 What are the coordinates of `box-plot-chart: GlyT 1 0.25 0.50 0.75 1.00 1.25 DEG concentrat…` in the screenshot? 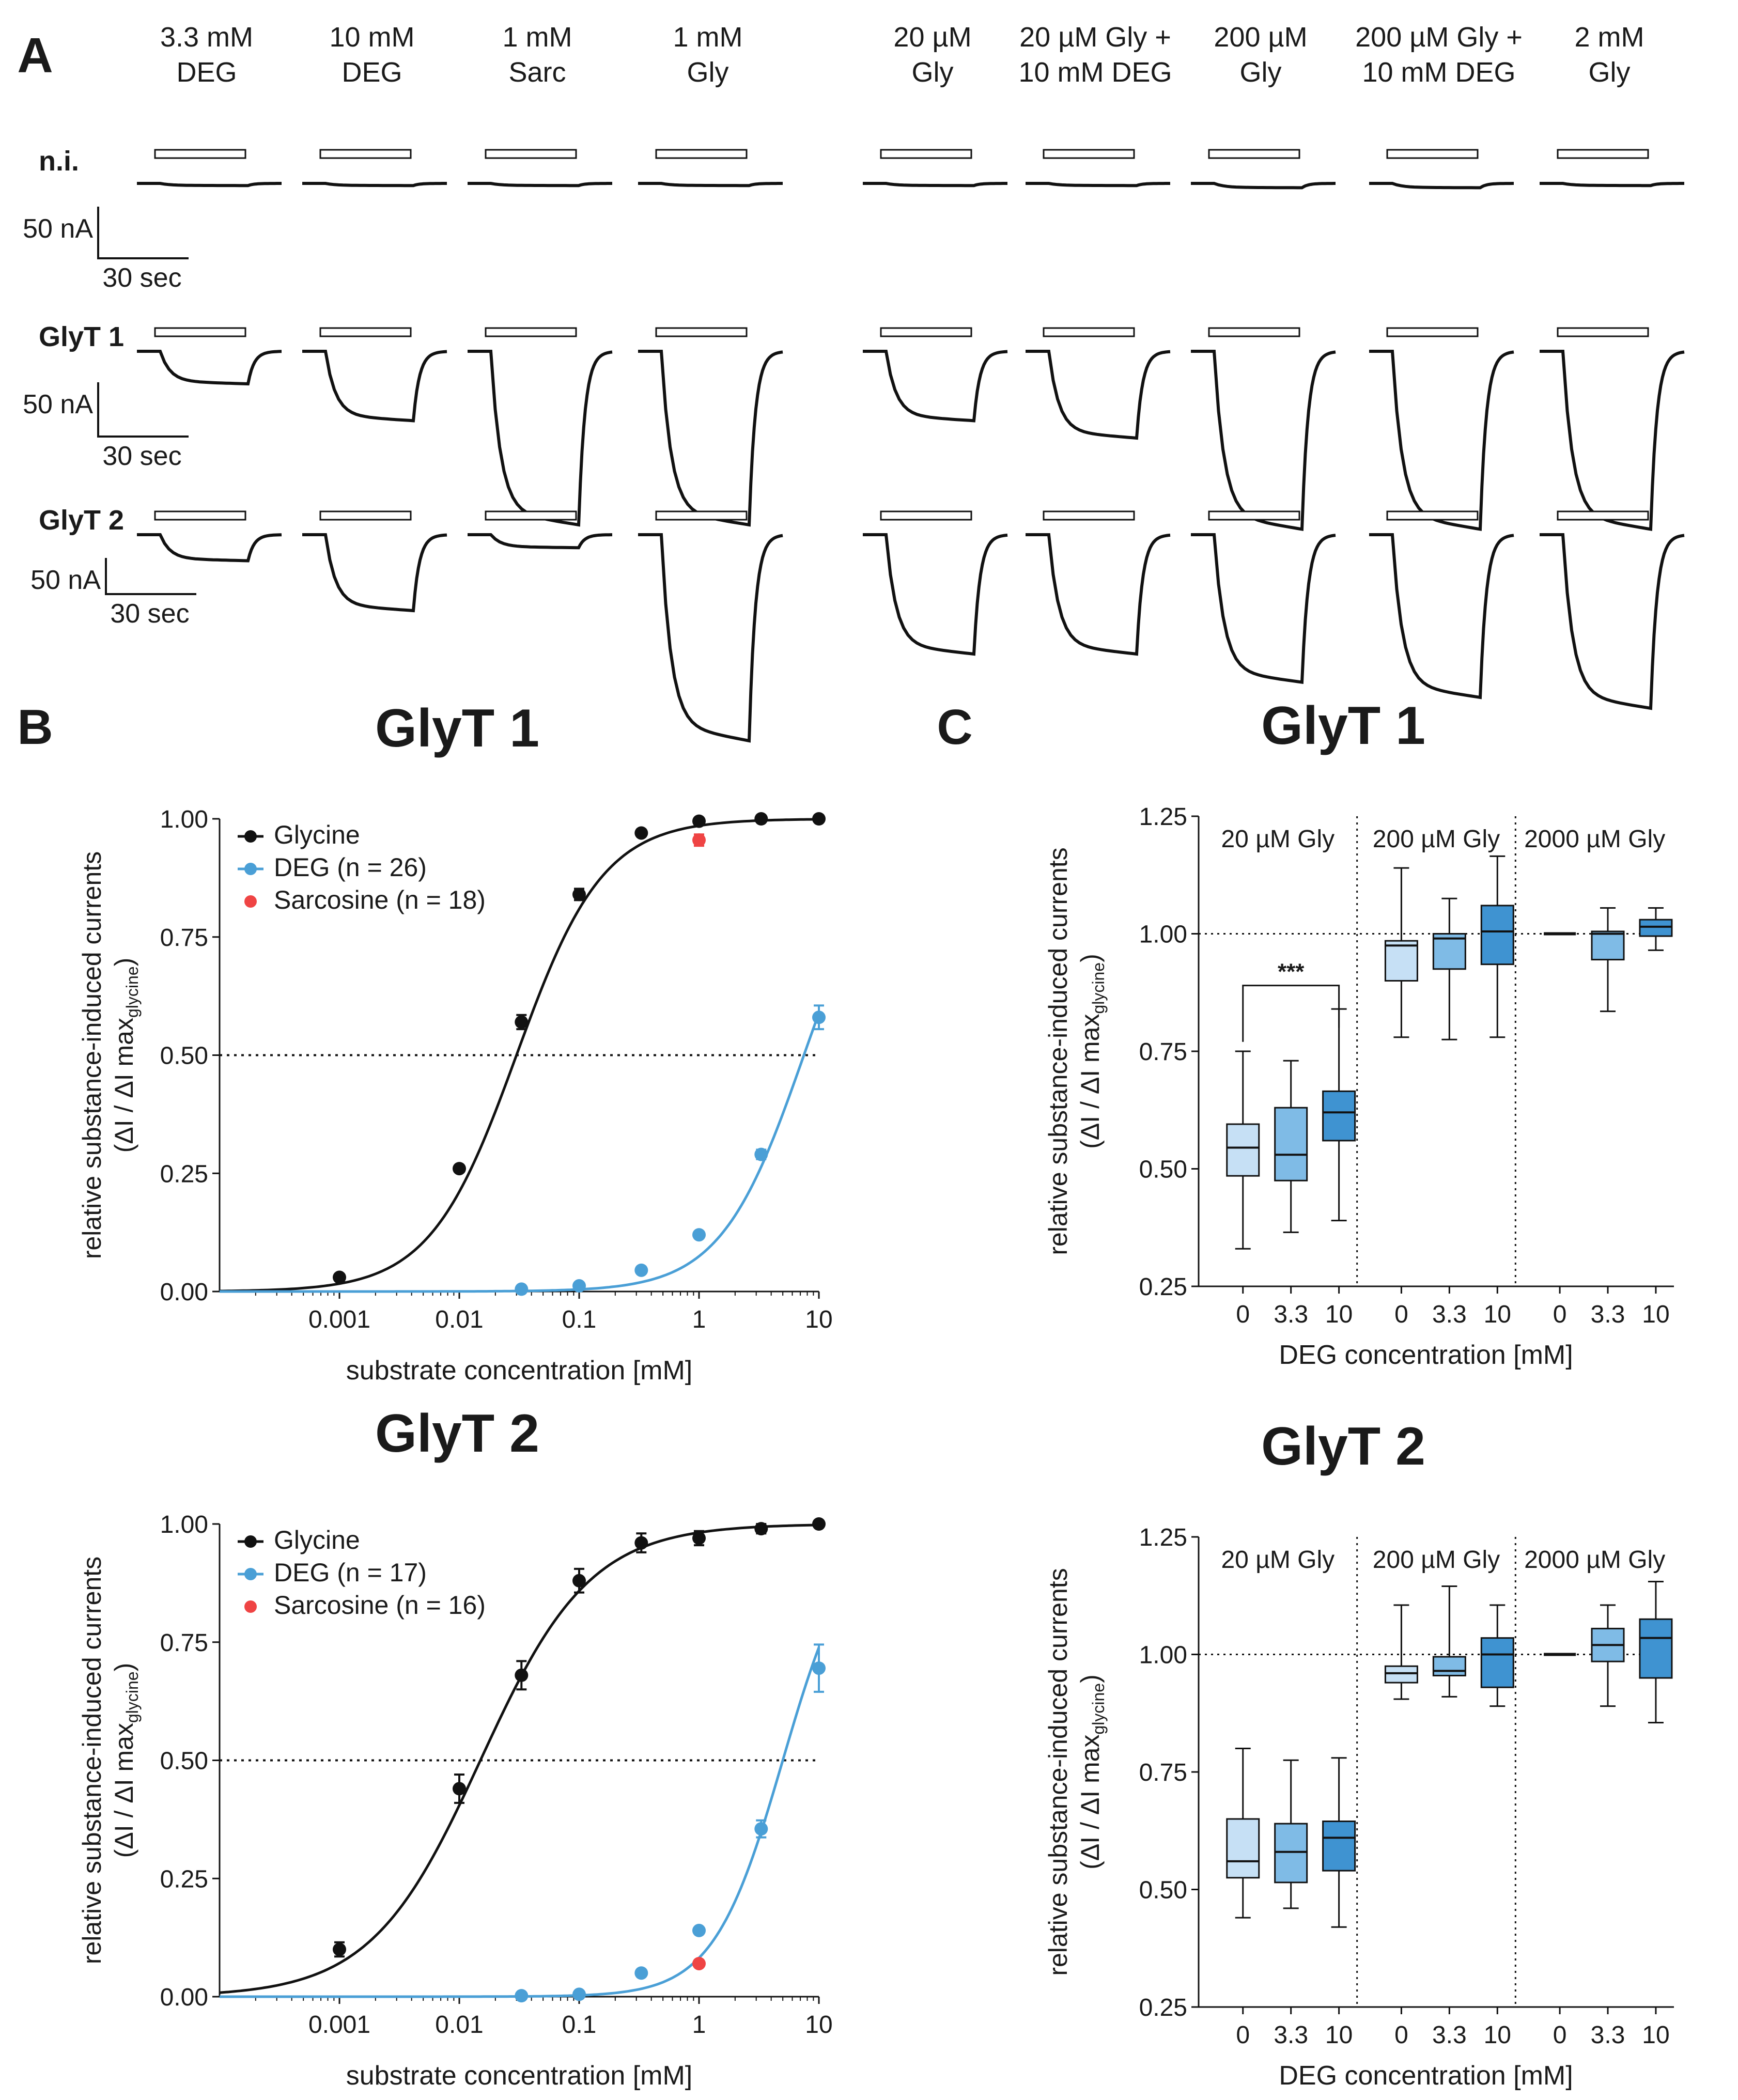 It's located at (1359, 1033).